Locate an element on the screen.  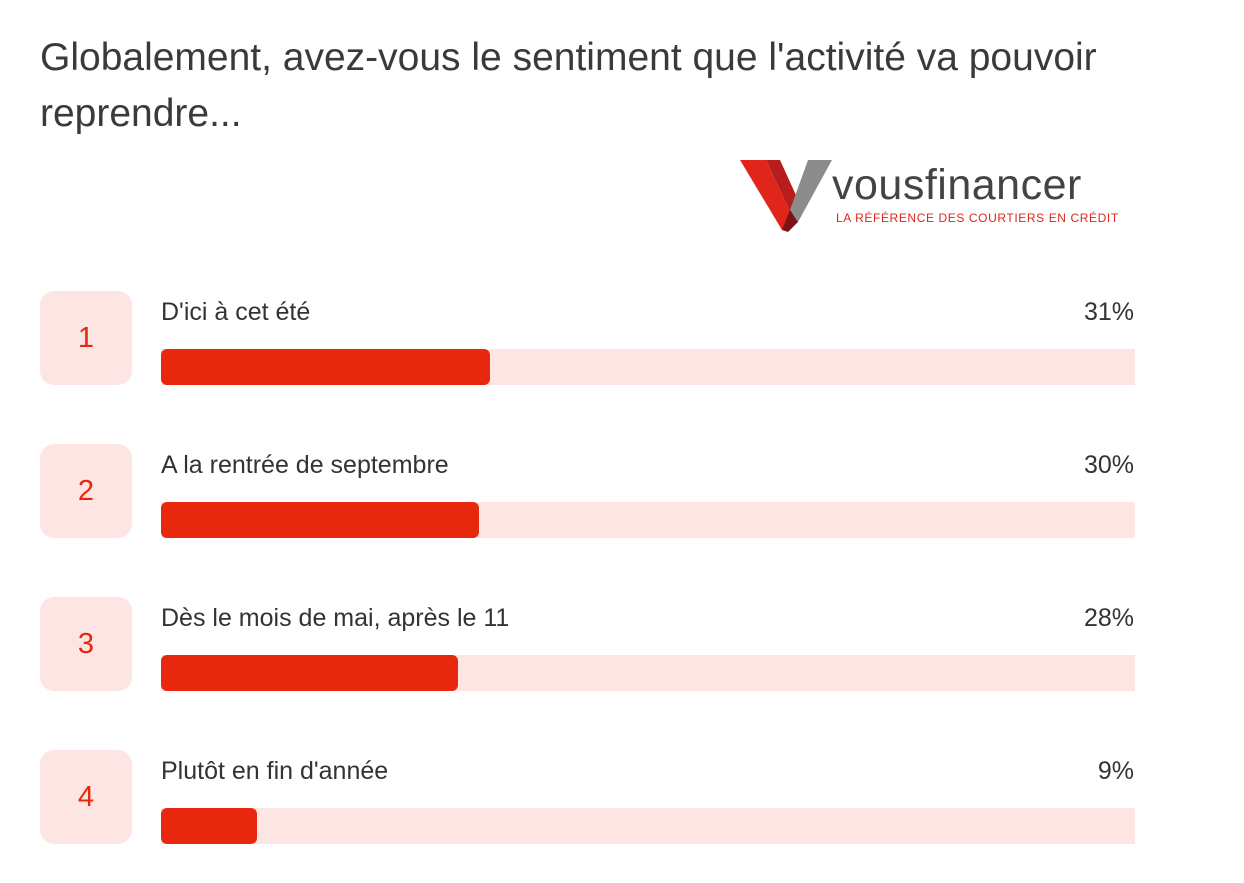
logo-wordmark: vousfinancer is located at coordinates (957, 185).